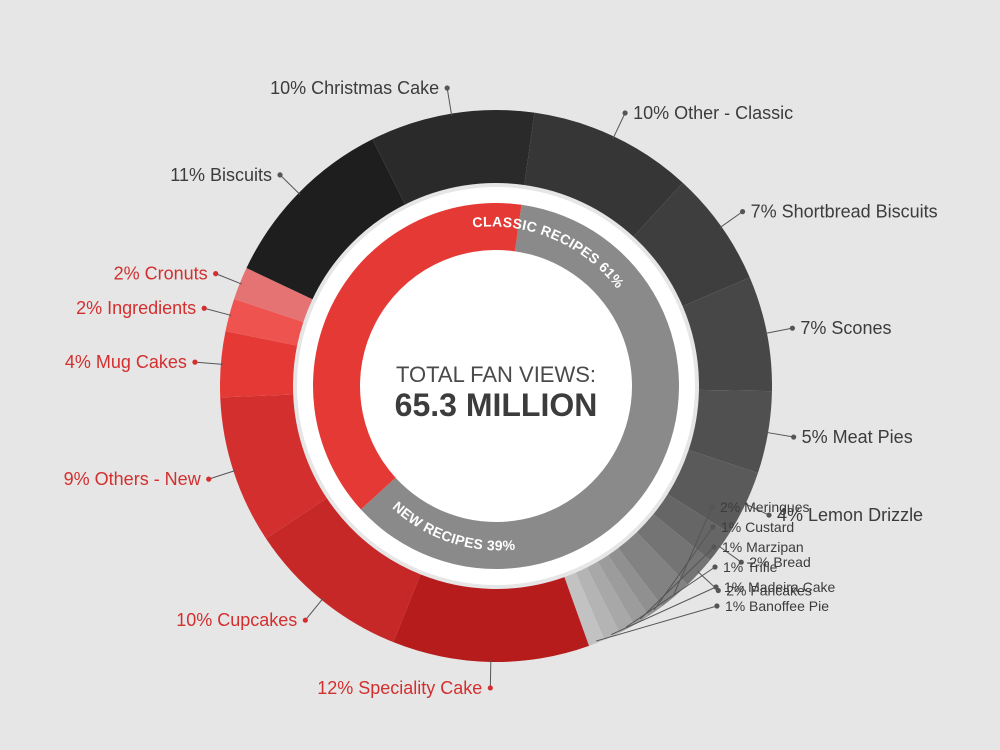 The height and width of the screenshot is (750, 1000). Describe the element at coordinates (779, 562) in the screenshot. I see `slice-label-2-bread: 2% Bread` at that location.